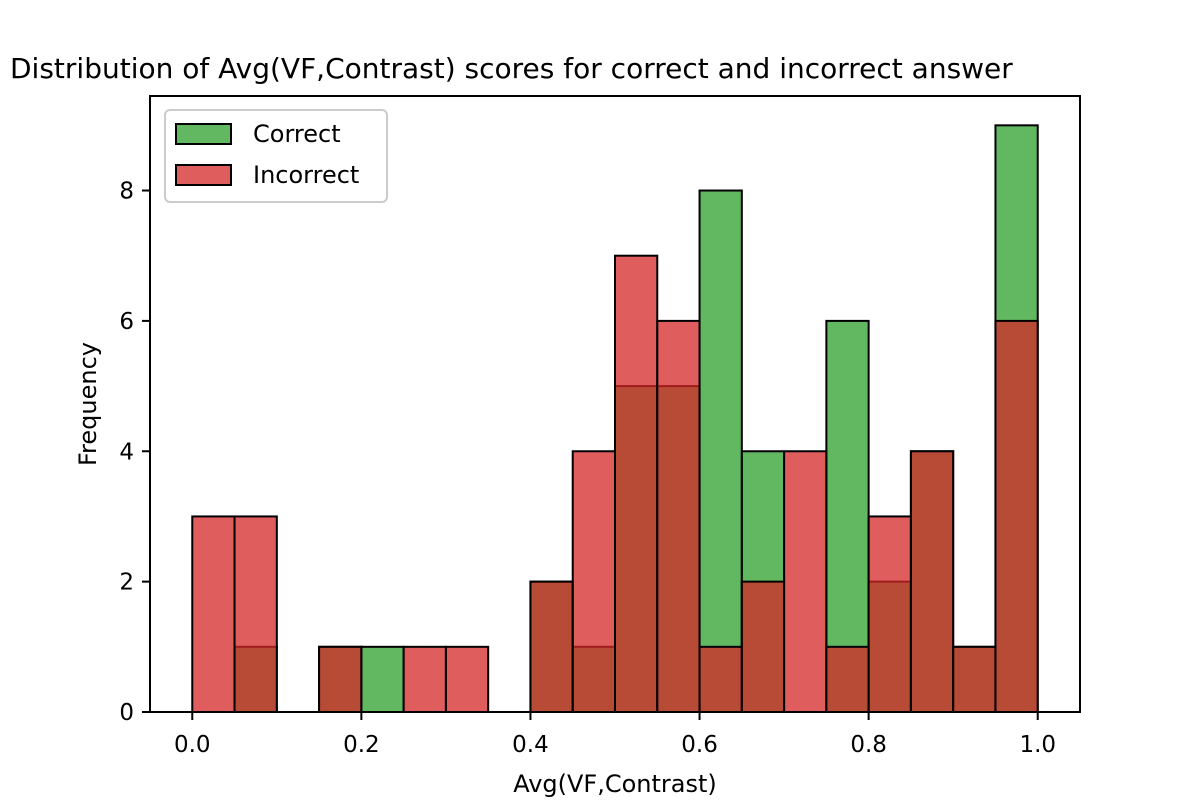 The image size is (1200, 800). Describe the element at coordinates (203, 175) in the screenshot. I see `legend-swatch-incorrect` at that location.